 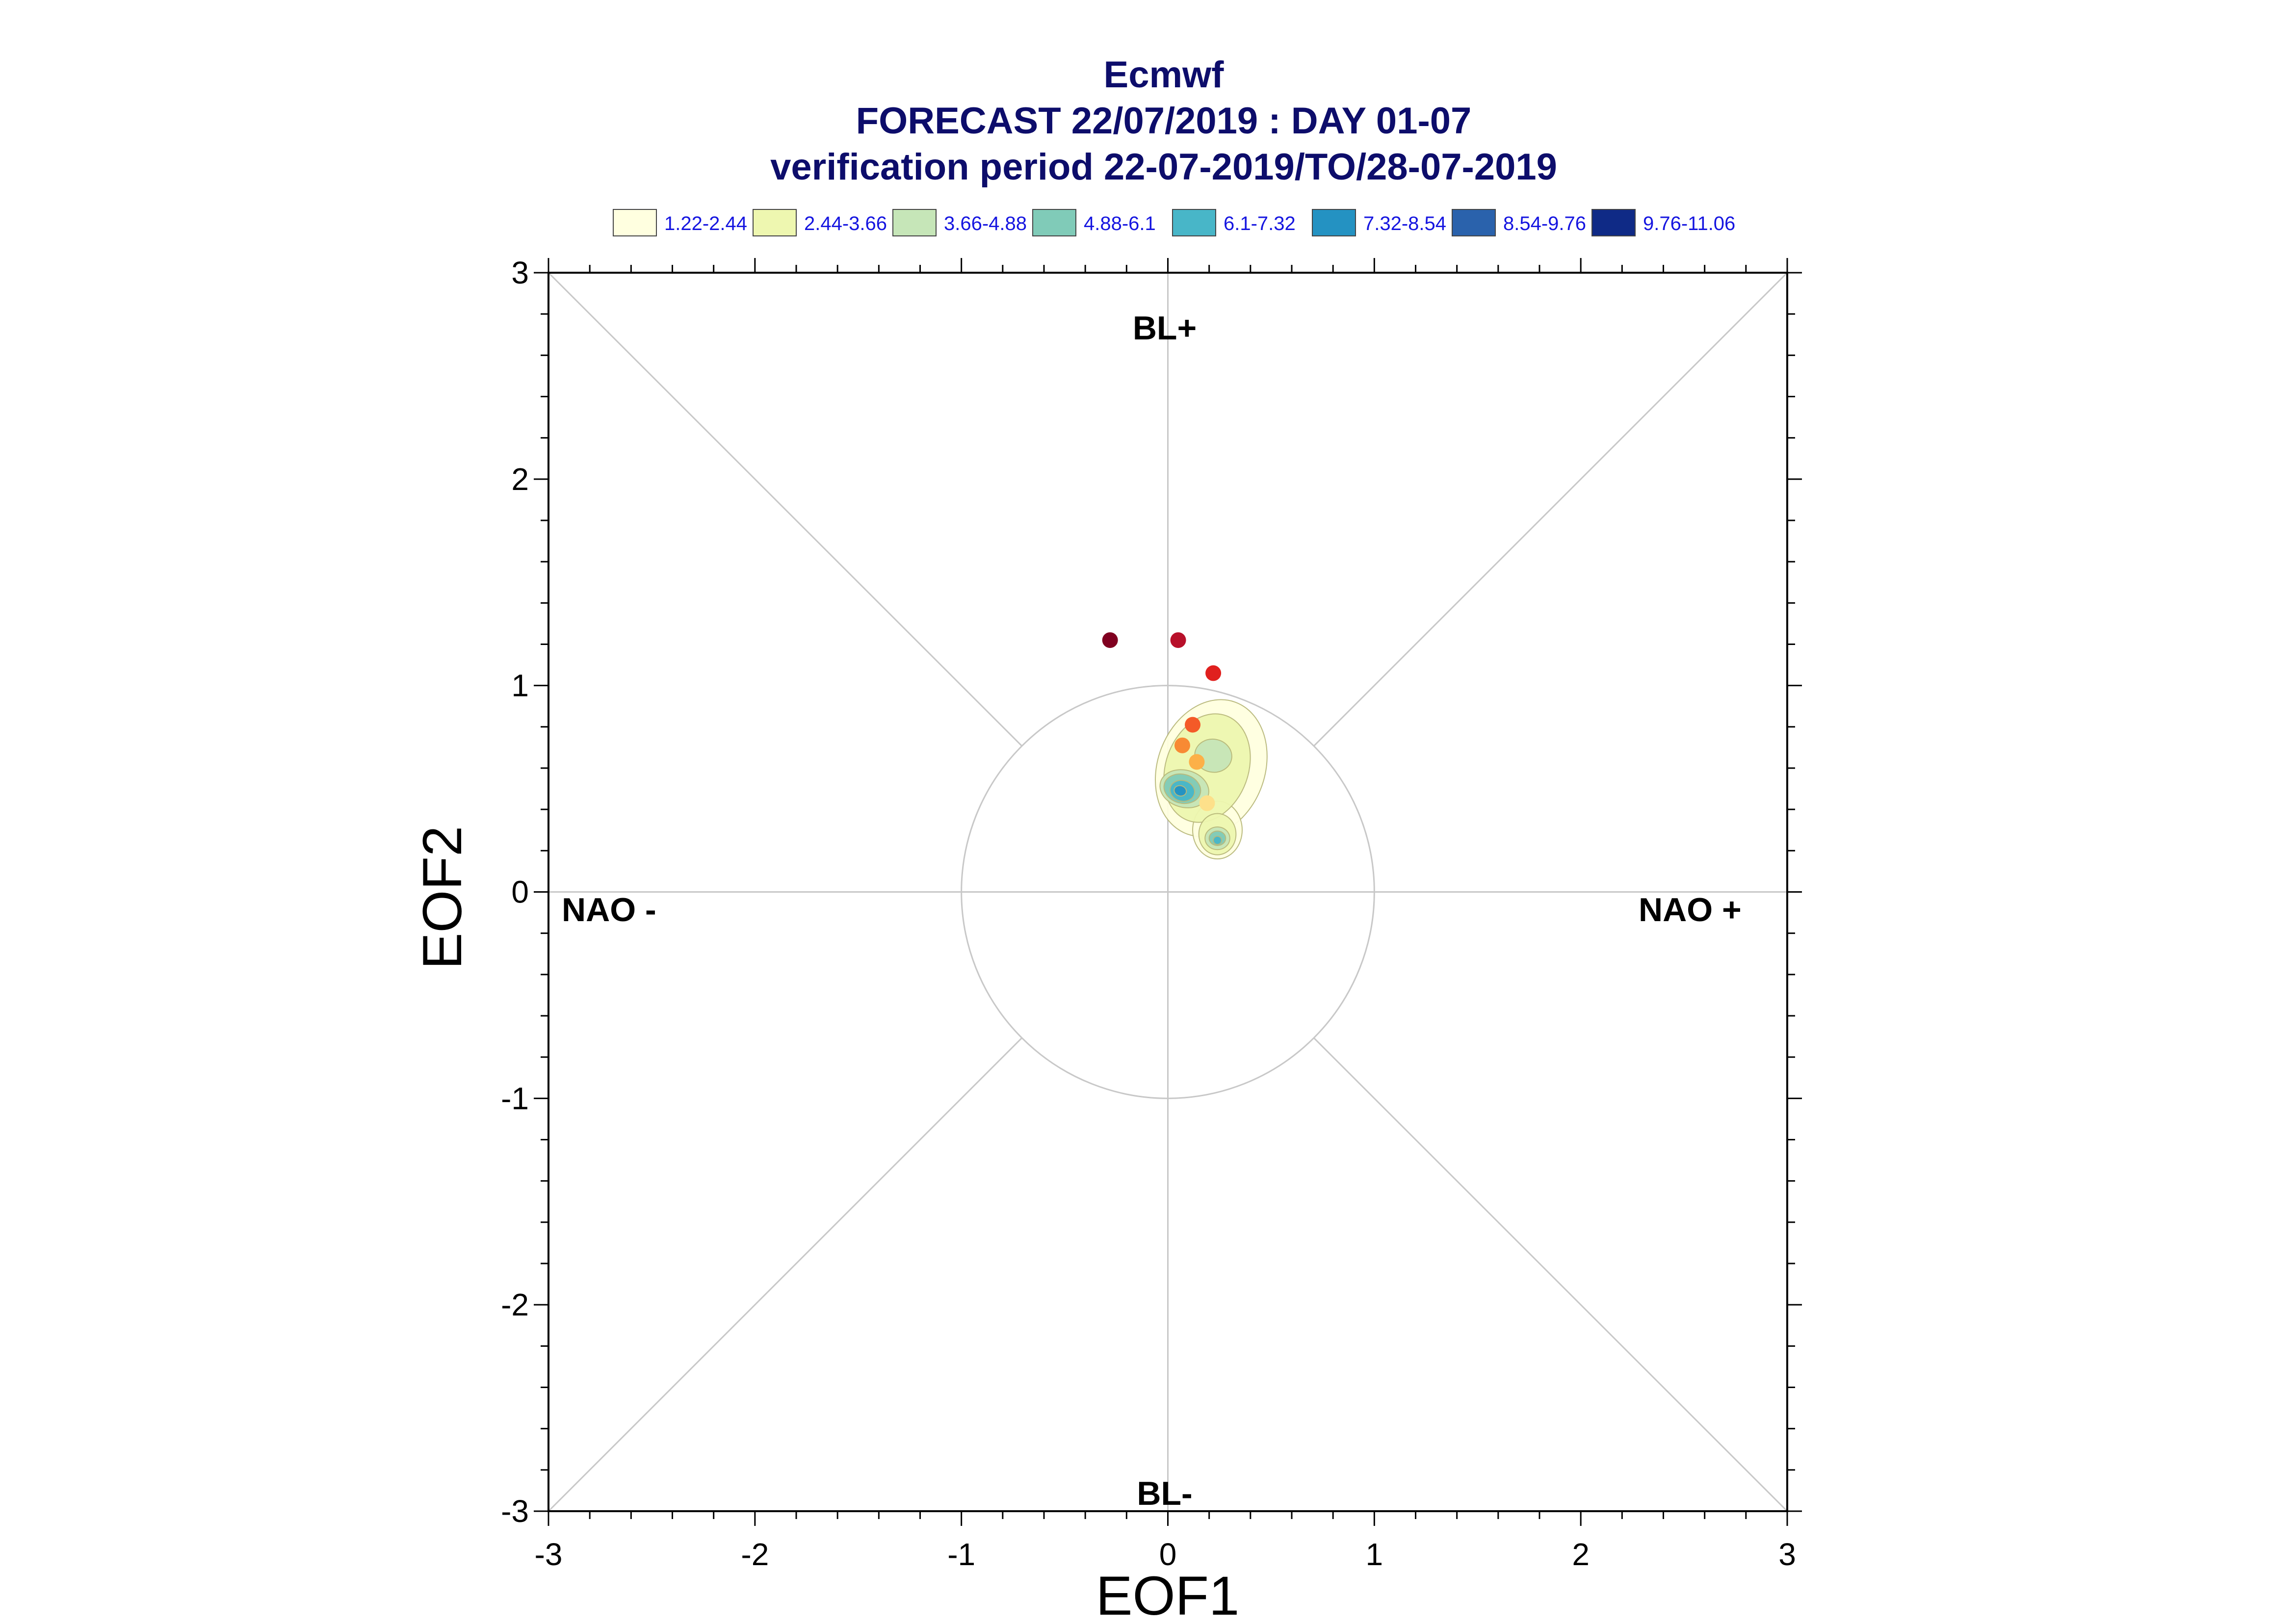 What do you see at coordinates (1168, 1554) in the screenshot?
I see `x-tick-label: 0` at bounding box center [1168, 1554].